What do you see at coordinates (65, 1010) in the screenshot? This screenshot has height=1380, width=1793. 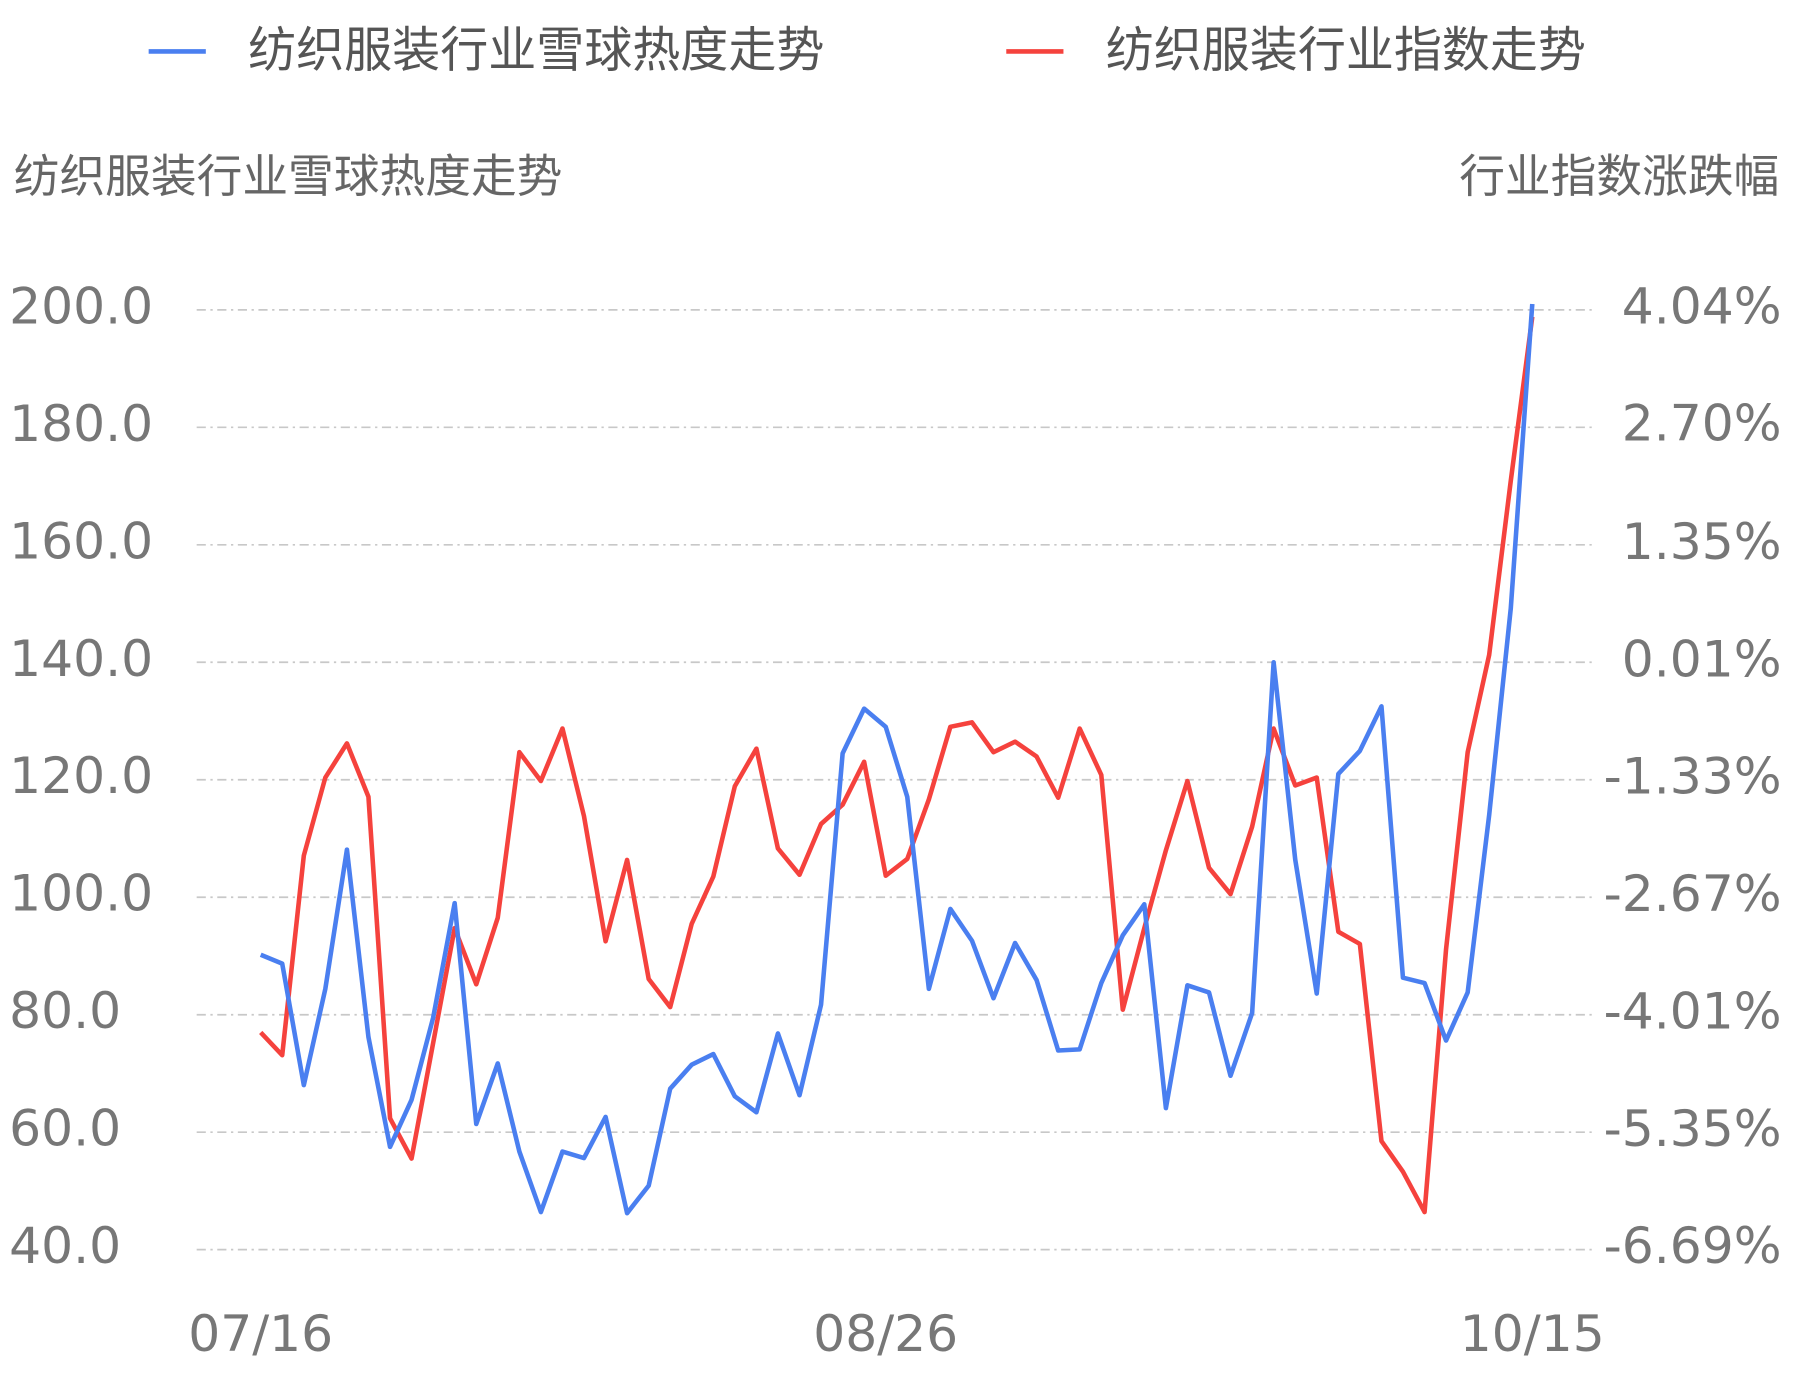 I see `y-tick-label: 80.0` at bounding box center [65, 1010].